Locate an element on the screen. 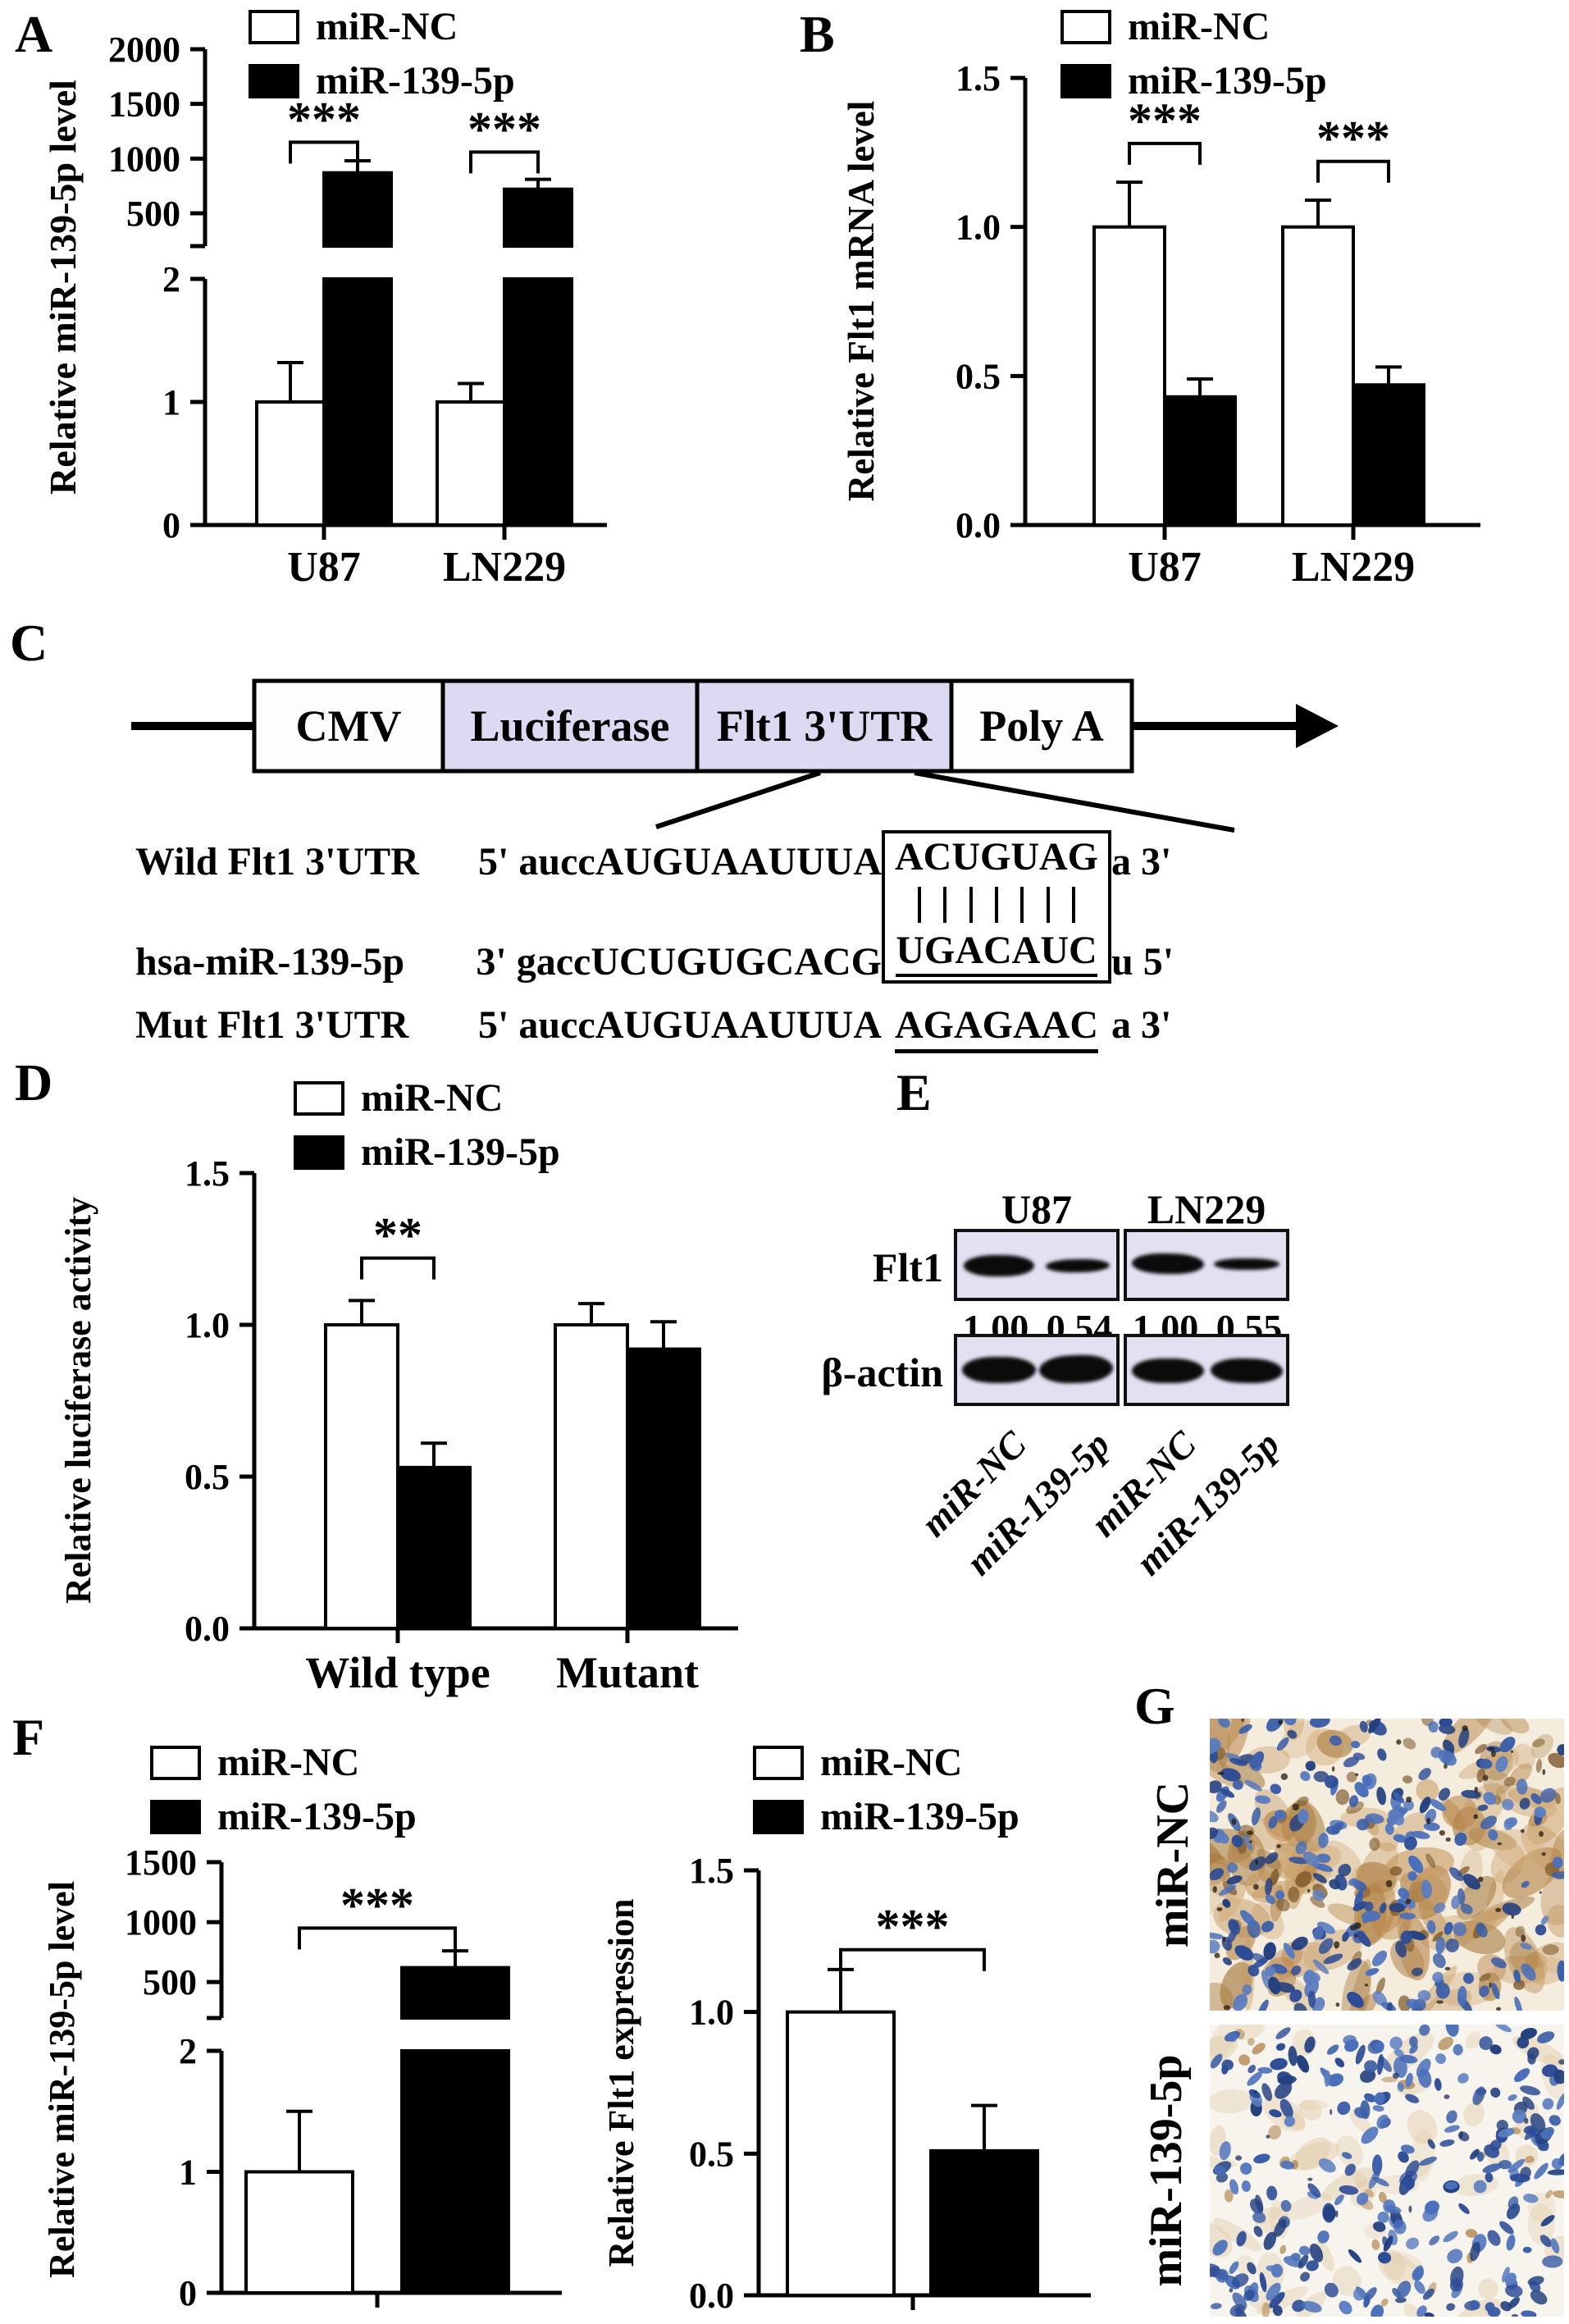 The image size is (1569, 2324). significance-stars: *** is located at coordinates (504, 129).